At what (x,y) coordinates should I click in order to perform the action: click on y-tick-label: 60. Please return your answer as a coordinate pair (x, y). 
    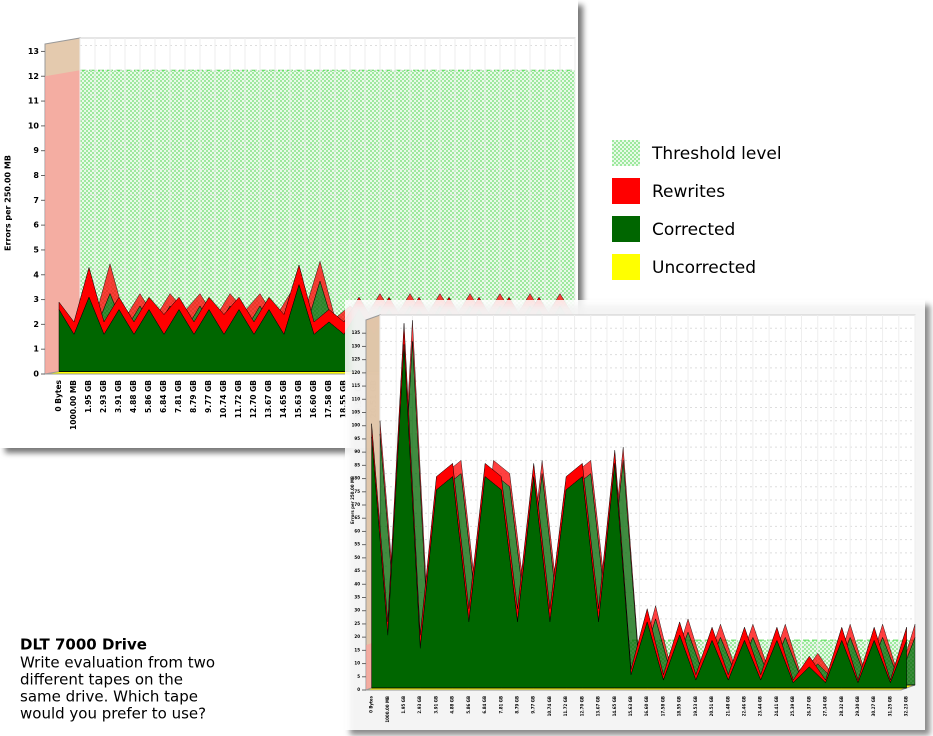
    Looking at the image, I should click on (357, 530).